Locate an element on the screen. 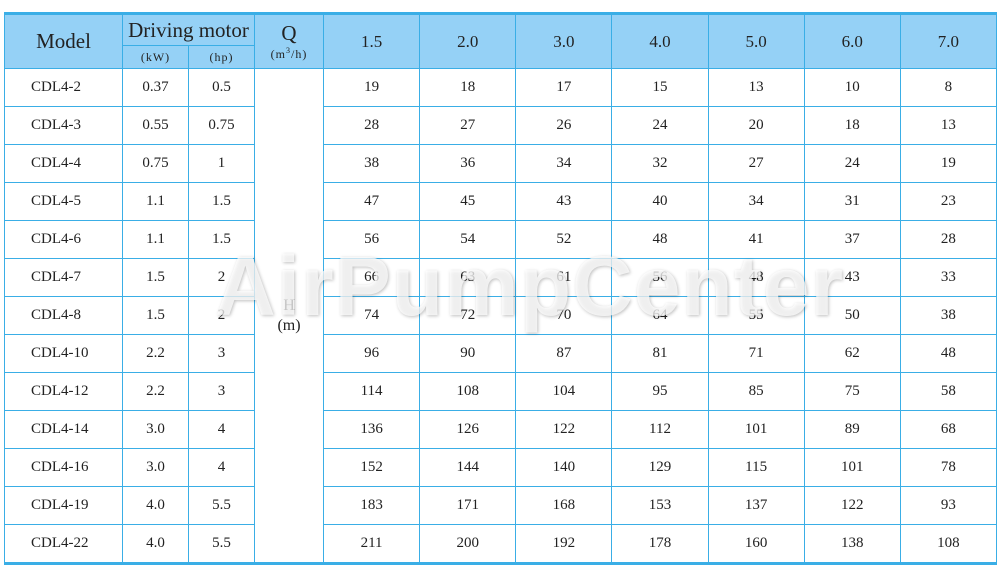 The height and width of the screenshot is (581, 1000). table-row: CDL4-14 3.0 4 136 126 122 112 101 89 68 is located at coordinates (501, 429).